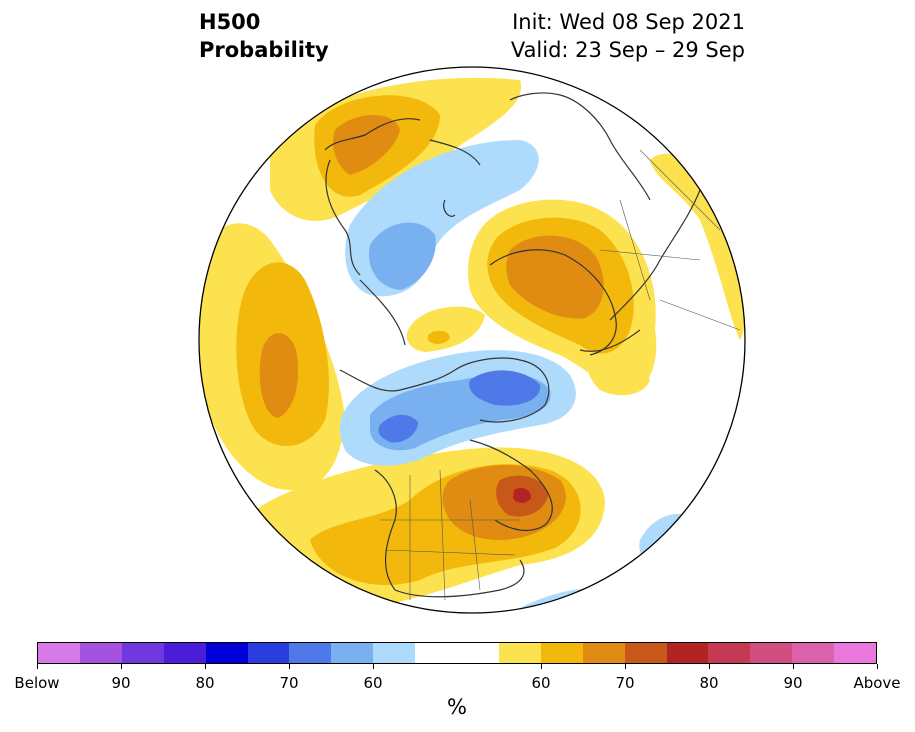  What do you see at coordinates (628, 22) in the screenshot?
I see `init-date: Init: Wed 08 Sep 2021` at bounding box center [628, 22].